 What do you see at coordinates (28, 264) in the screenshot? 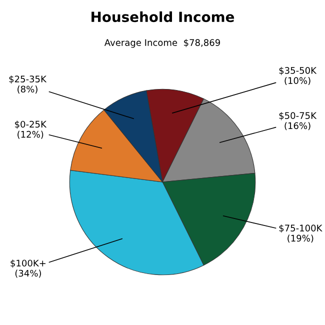
I see `slice-label: $100K+` at bounding box center [28, 264].